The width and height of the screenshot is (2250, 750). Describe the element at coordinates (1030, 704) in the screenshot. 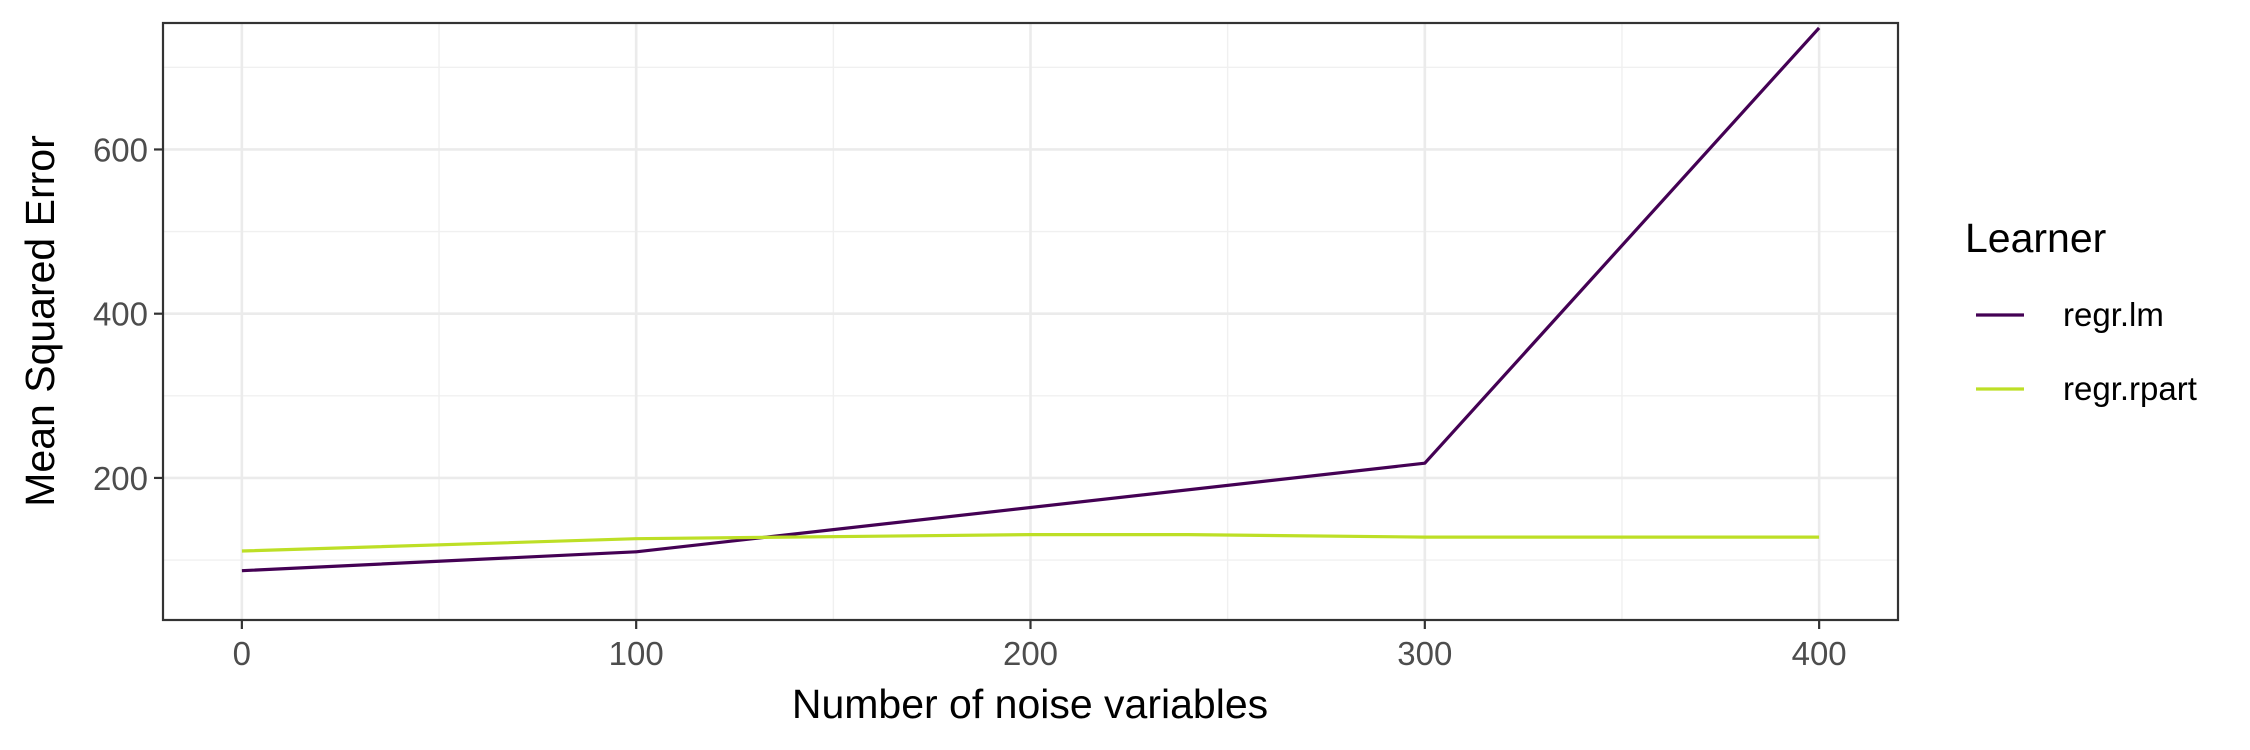

I see `x-axis-title: Number of noise variables` at that location.